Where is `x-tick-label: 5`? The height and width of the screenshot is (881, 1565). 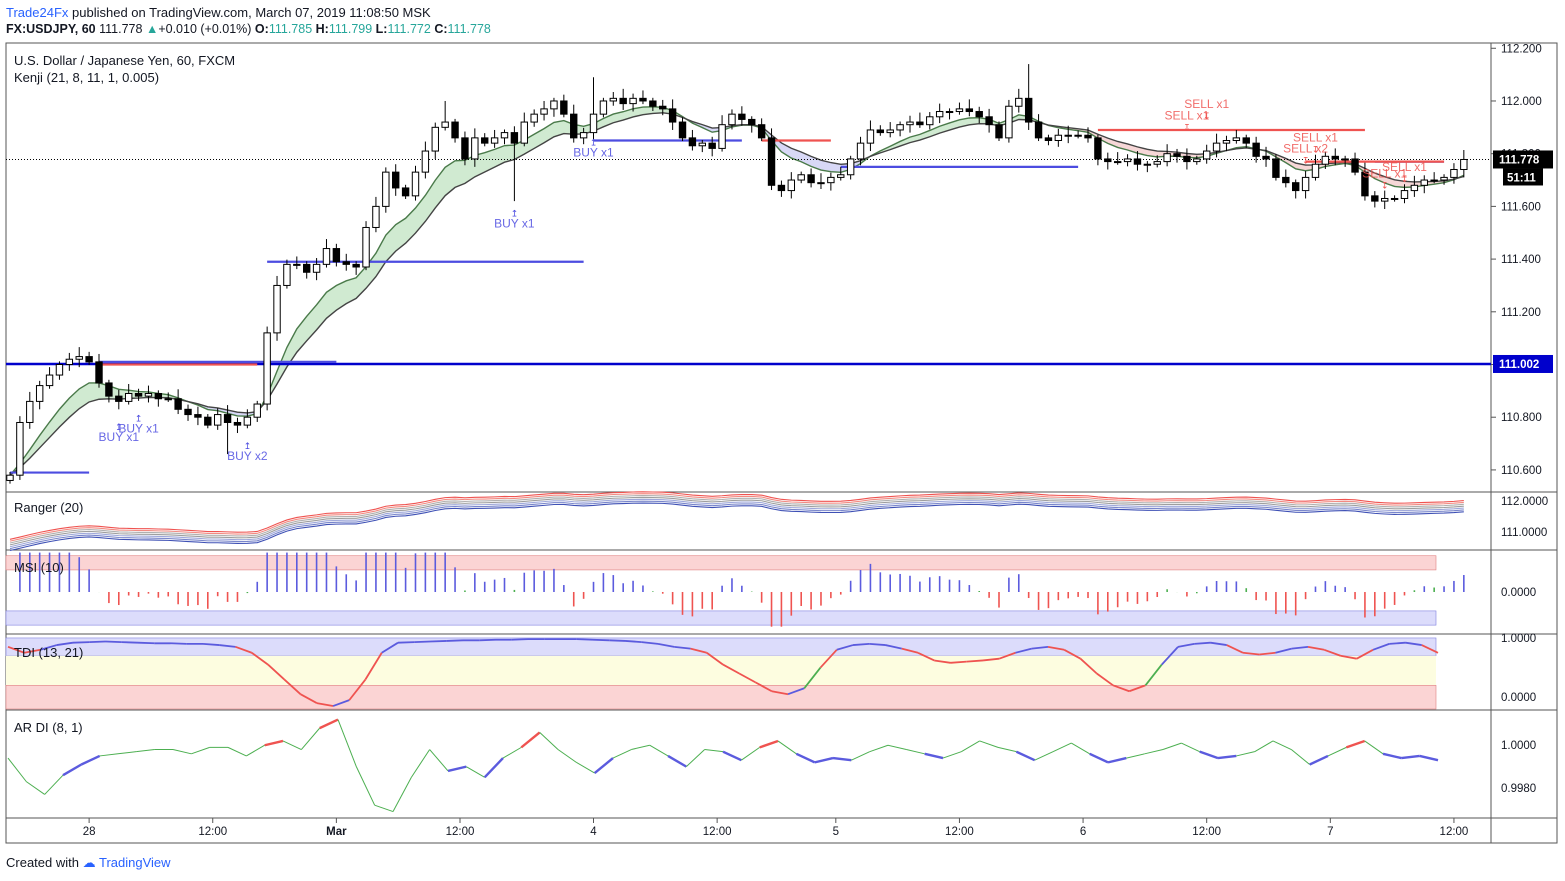
x-tick-label: 5 is located at coordinates (836, 832).